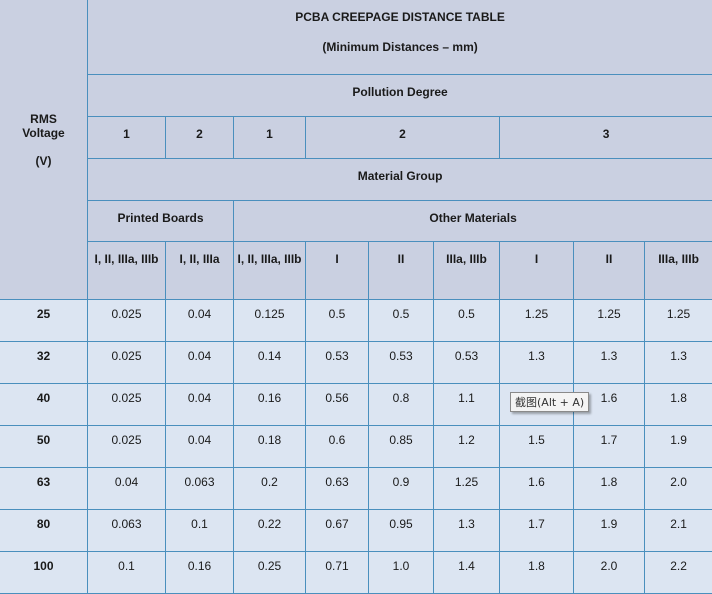 The image size is (712, 594). Describe the element at coordinates (678, 531) in the screenshot. I see `distance-cell: 2.1` at that location.